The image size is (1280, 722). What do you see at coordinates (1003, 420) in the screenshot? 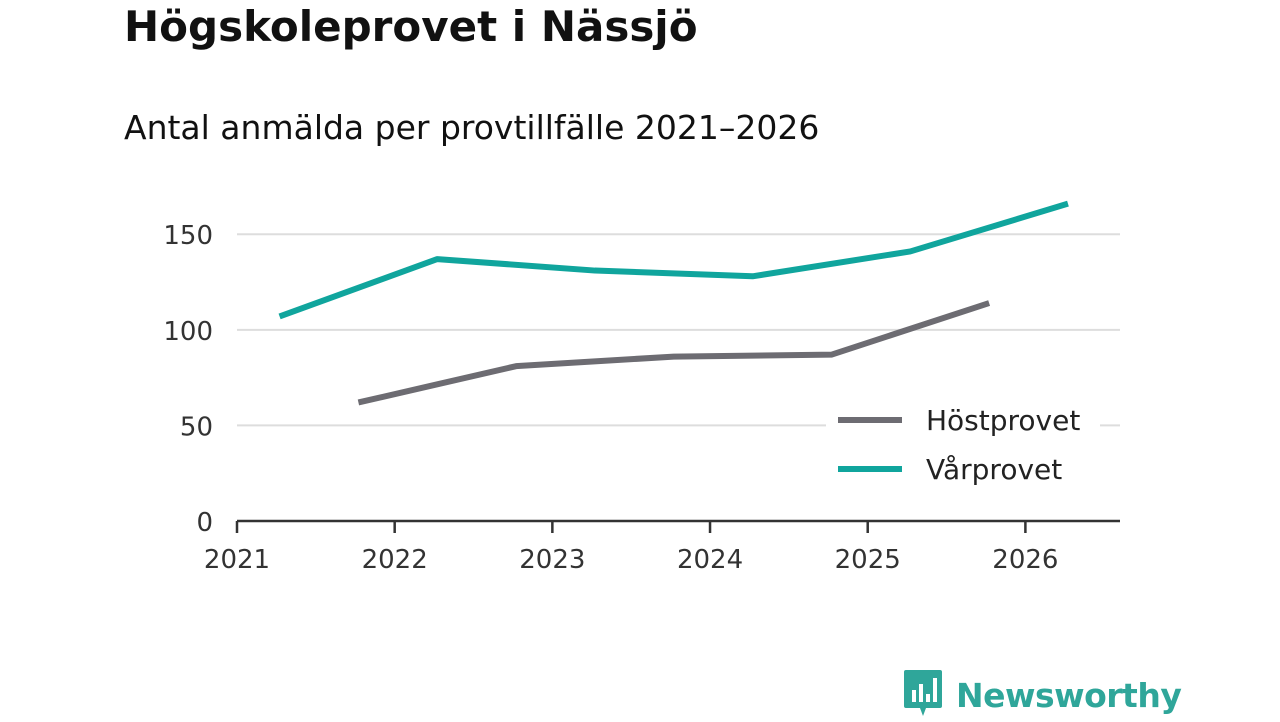
I see `legend-label-hostprovet: Höstprovet` at bounding box center [1003, 420].